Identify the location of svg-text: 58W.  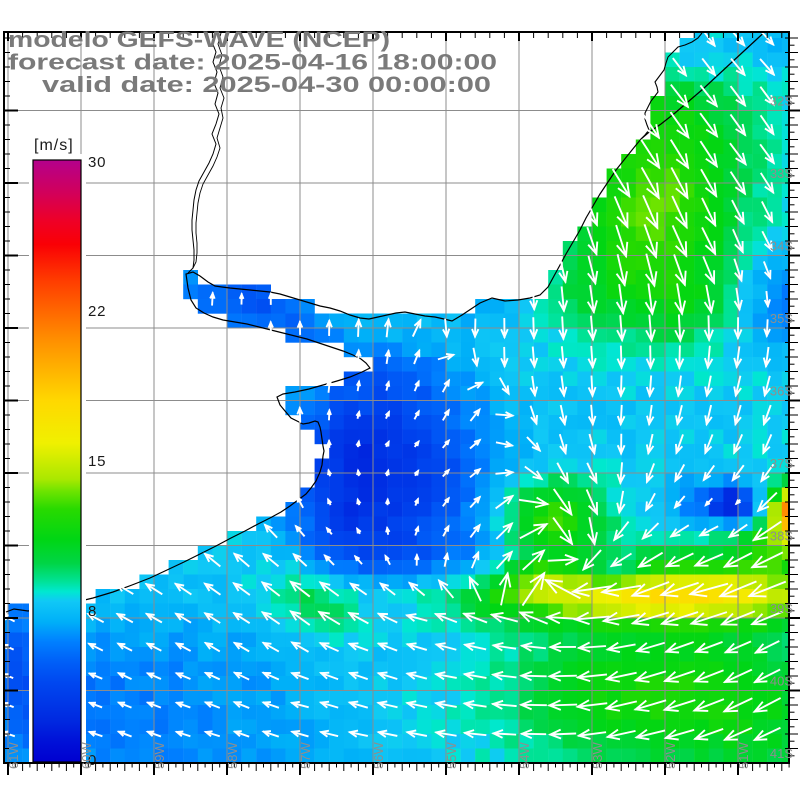
(232, 755).